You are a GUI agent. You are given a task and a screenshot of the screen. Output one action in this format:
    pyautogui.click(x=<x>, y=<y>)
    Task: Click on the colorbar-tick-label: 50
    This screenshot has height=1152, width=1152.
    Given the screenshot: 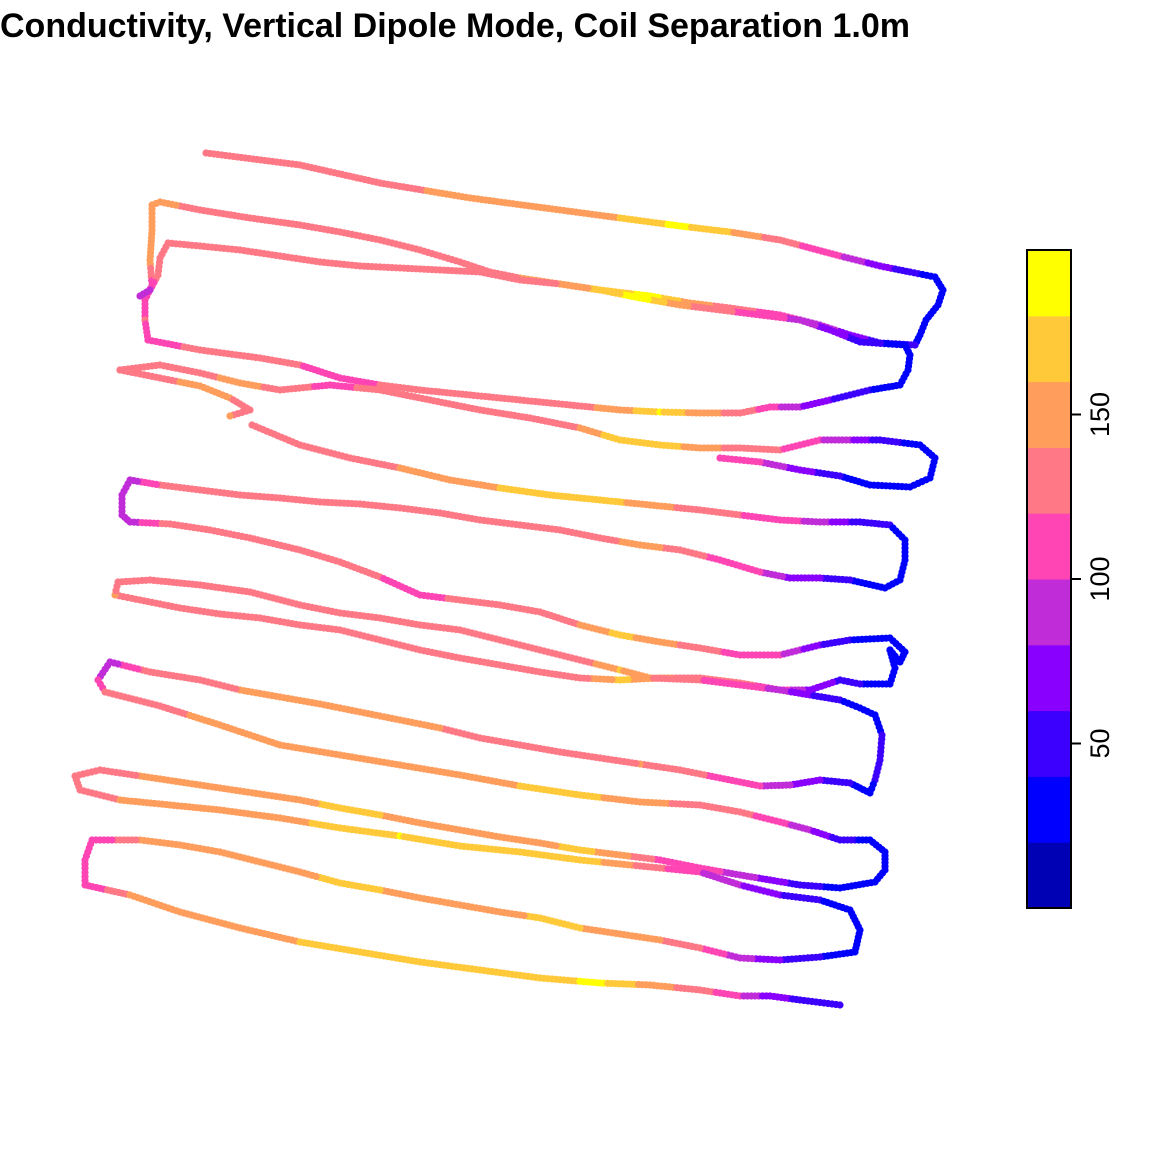 What is the action you would take?
    pyautogui.click(x=1100, y=743)
    